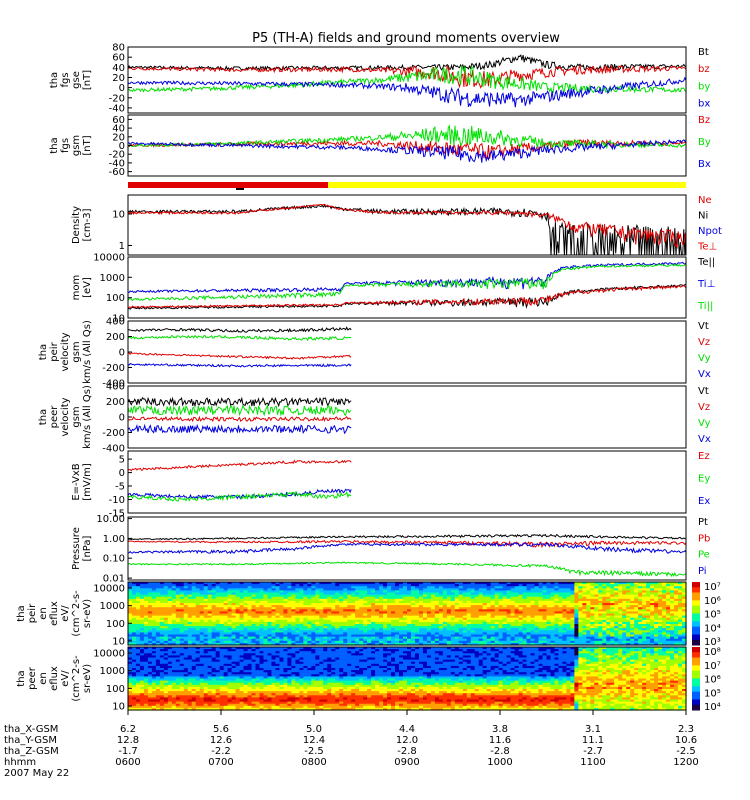 This screenshot has height=800, width=750. I want to click on legend-entry: Vt, so click(703, 326).